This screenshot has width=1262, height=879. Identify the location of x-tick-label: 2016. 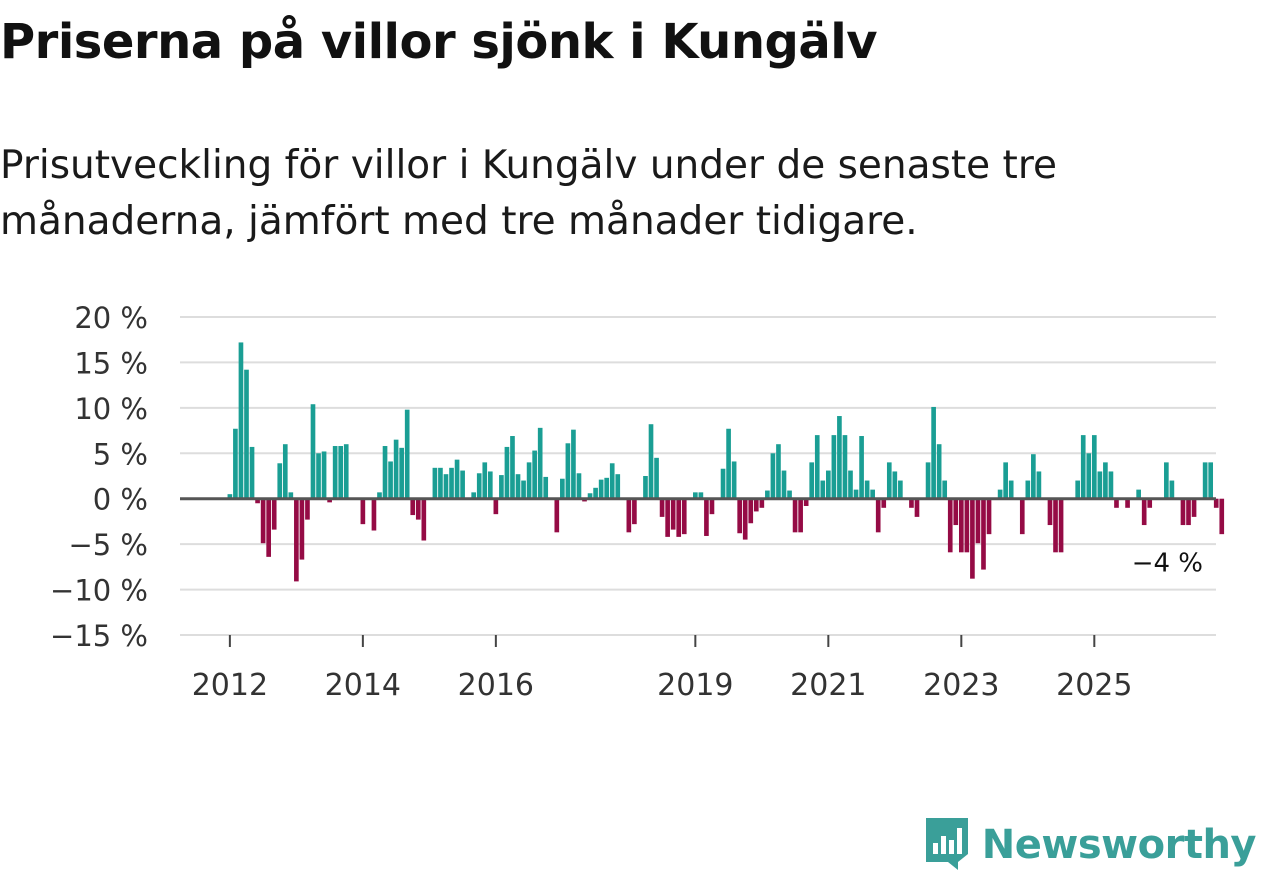
(496, 685).